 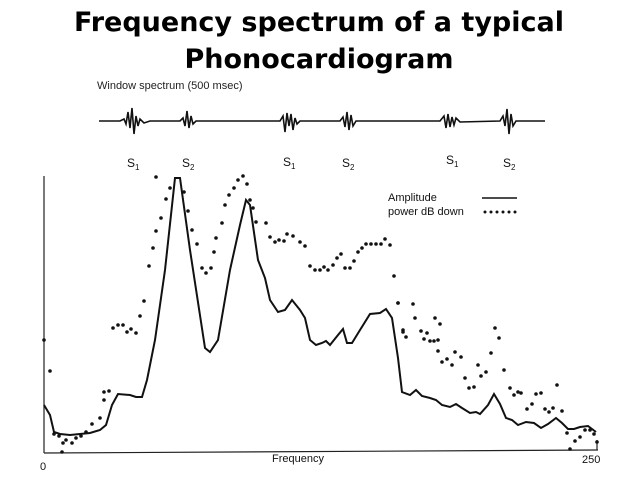 I want to click on legend: Amplitude power dB down, so click(x=452, y=205).